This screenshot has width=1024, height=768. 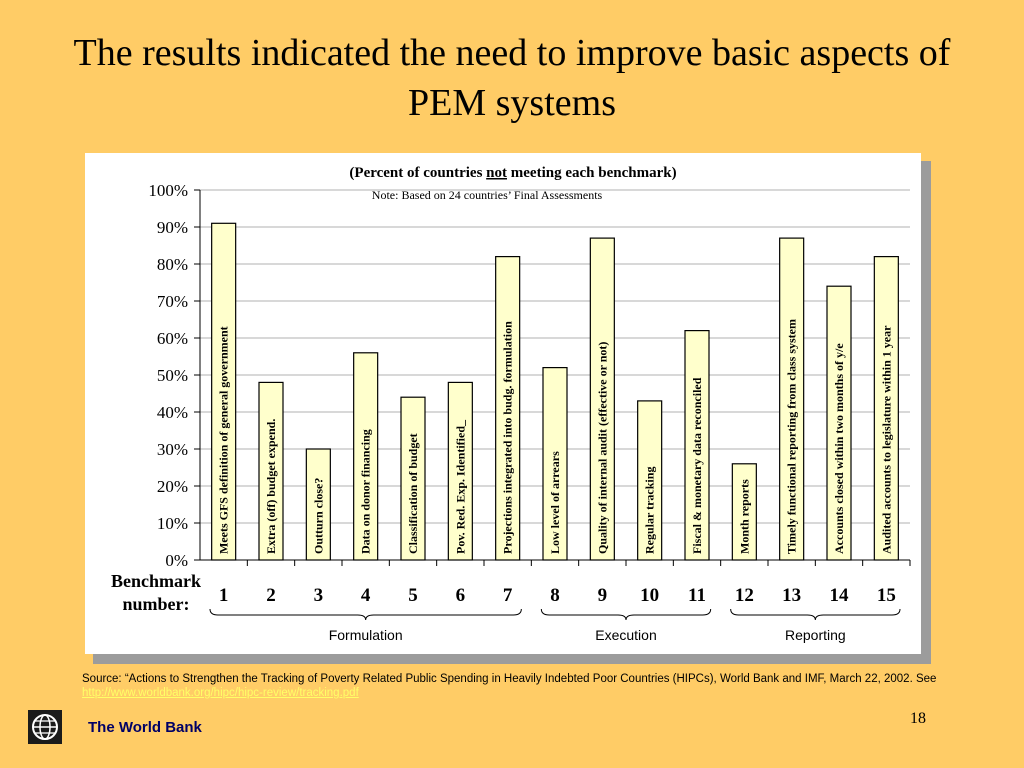 I want to click on bar-label: Accounts closed within two months of y/e, so click(x=839, y=448).